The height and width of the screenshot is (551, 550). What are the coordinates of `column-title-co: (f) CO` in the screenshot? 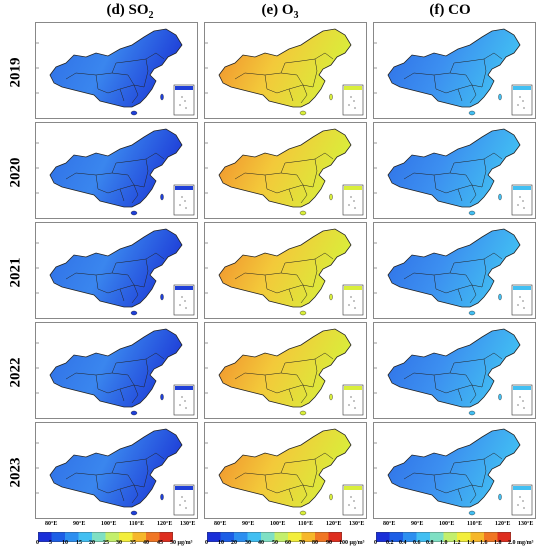 It's located at (450, 11).